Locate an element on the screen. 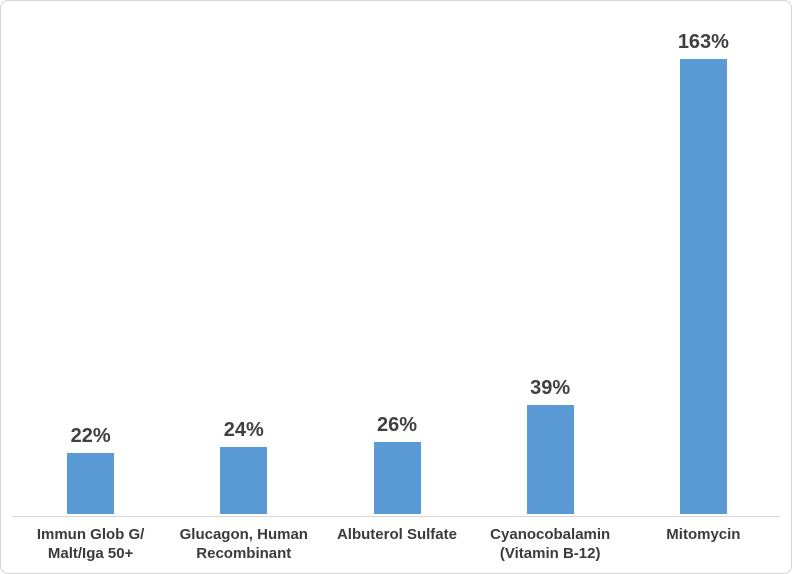  category-label-line: Glucagon, Human is located at coordinates (243, 534).